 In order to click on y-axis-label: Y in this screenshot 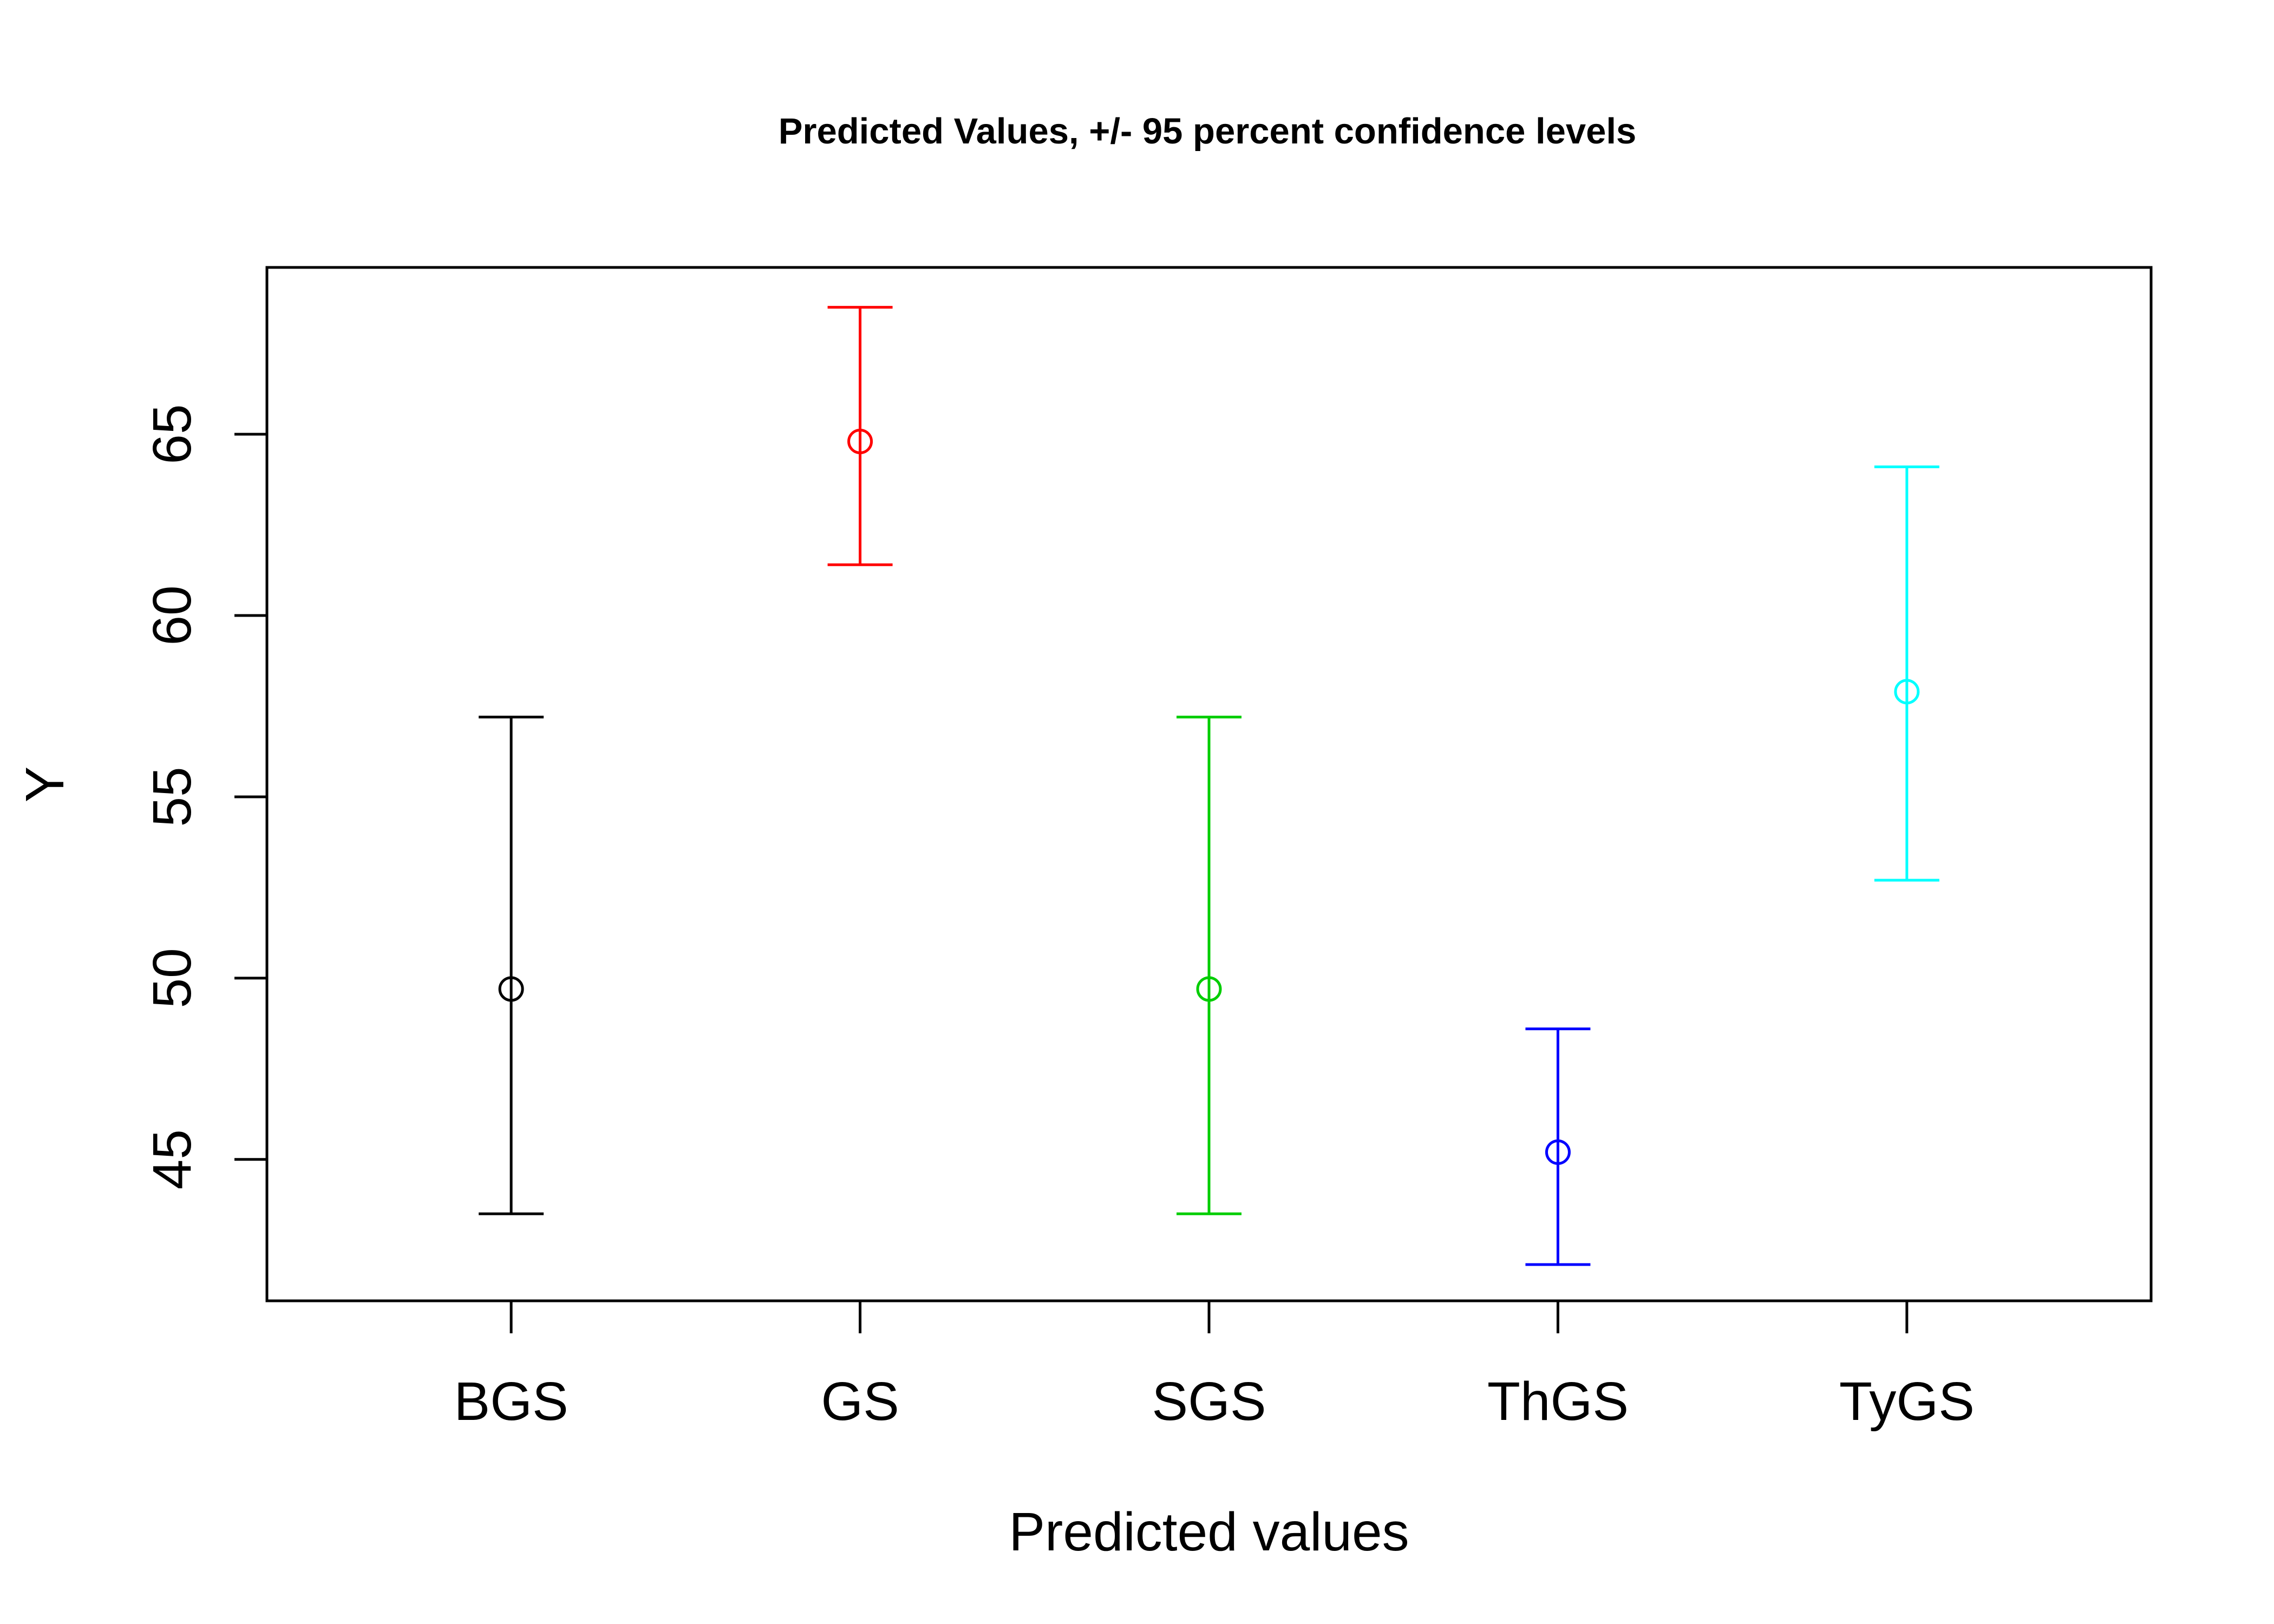, I will do `click(45, 785)`.